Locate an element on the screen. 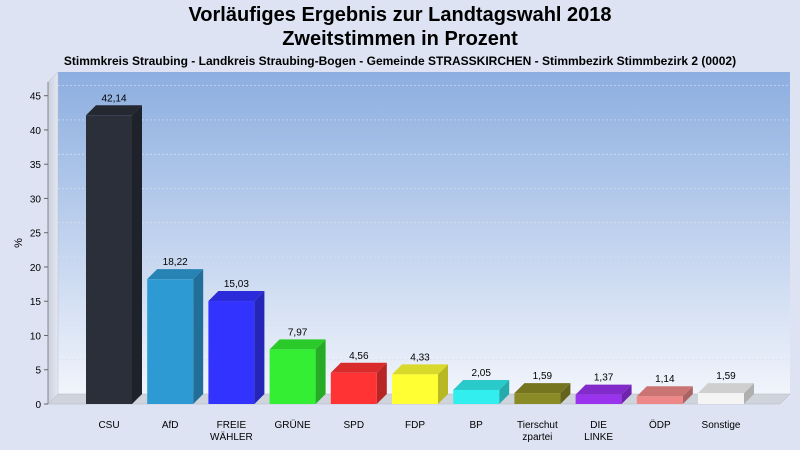  bar: 4,56 is located at coordinates (358, 377).